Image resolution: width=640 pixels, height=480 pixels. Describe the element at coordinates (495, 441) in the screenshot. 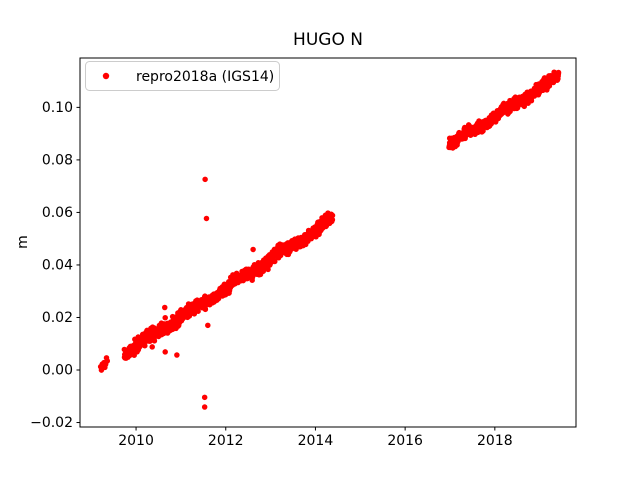

I see `x-tick-label: 2018` at that location.